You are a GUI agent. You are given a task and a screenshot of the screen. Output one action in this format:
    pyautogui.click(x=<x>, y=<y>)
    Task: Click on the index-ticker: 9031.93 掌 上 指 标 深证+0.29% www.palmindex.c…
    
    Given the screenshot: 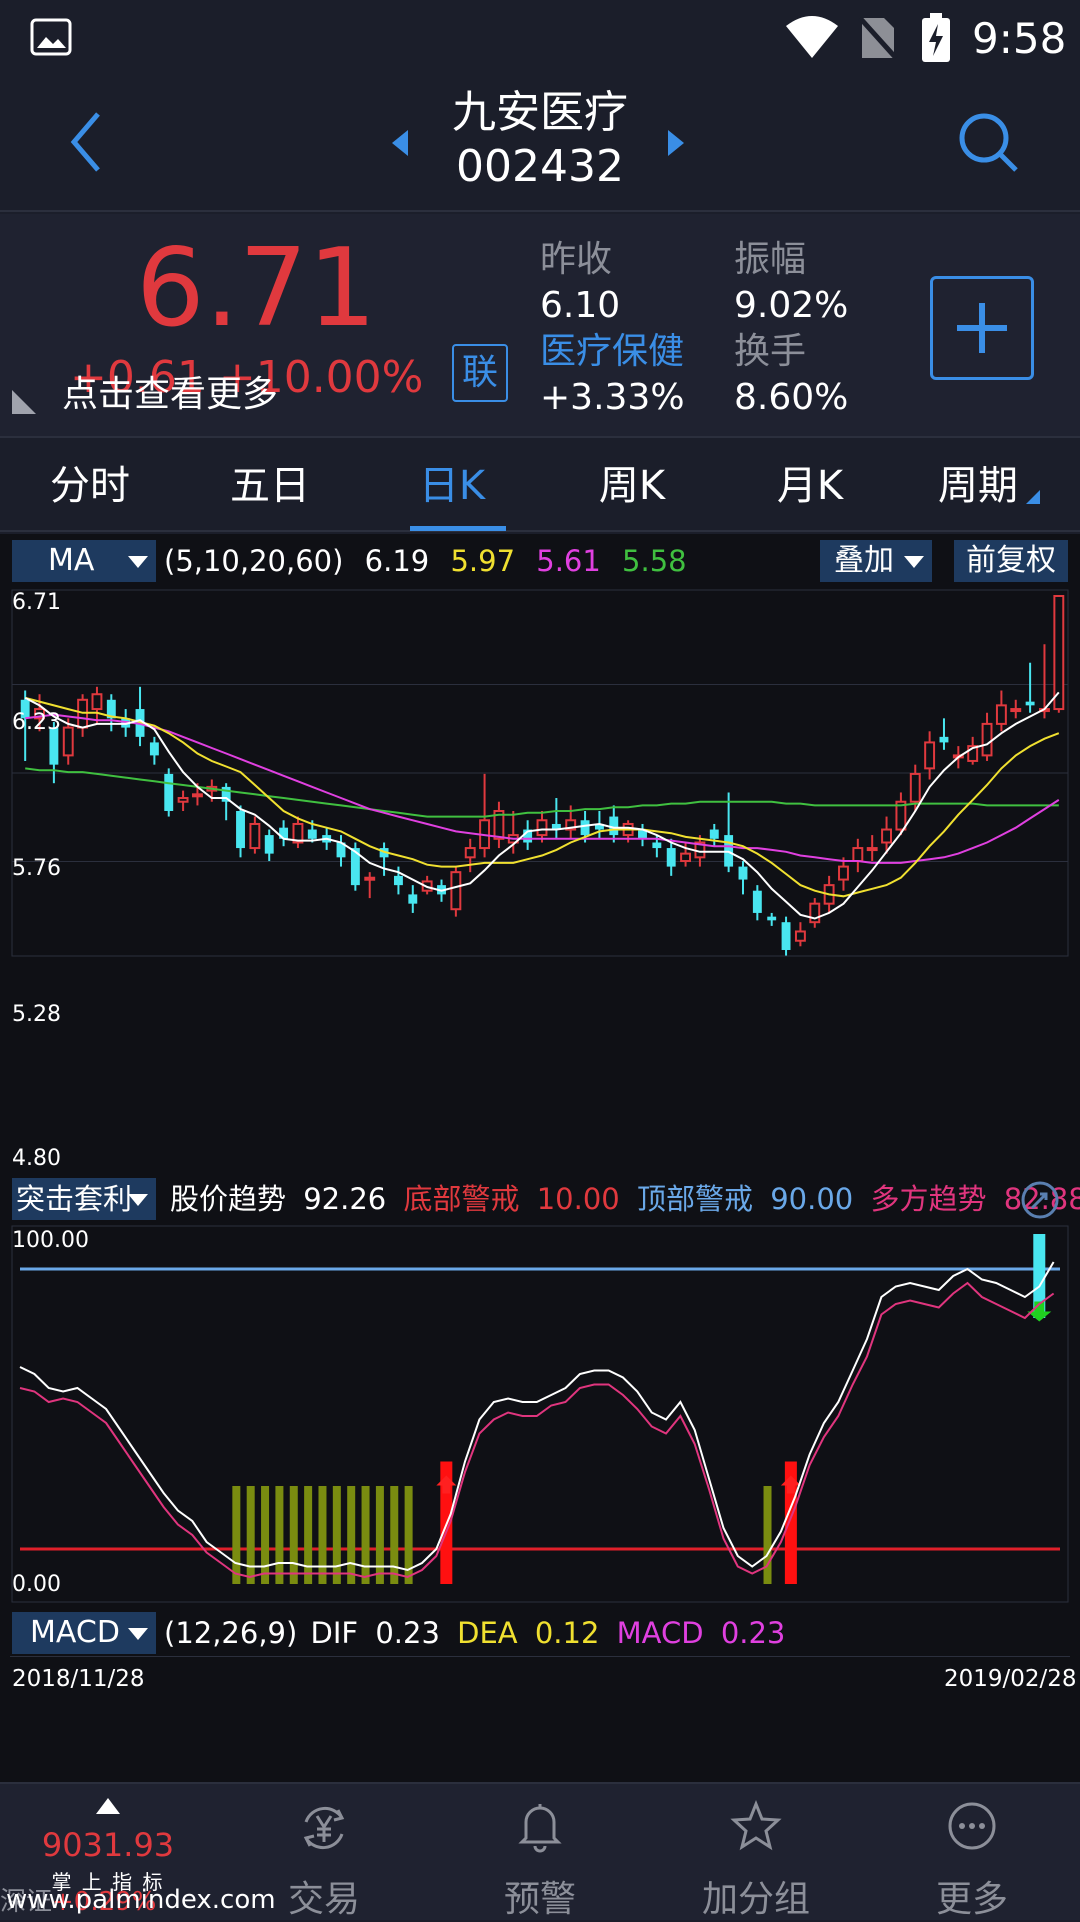 What is the action you would take?
    pyautogui.click(x=138, y=1853)
    